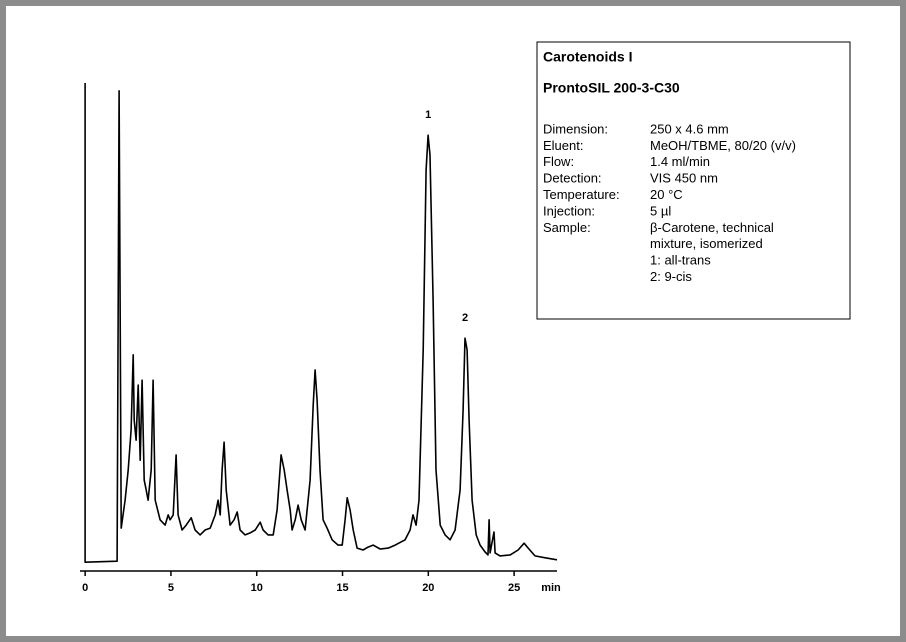 Image resolution: width=906 pixels, height=642 pixels. Describe the element at coordinates (563, 145) in the screenshot. I see `info-key: Eluent:` at that location.